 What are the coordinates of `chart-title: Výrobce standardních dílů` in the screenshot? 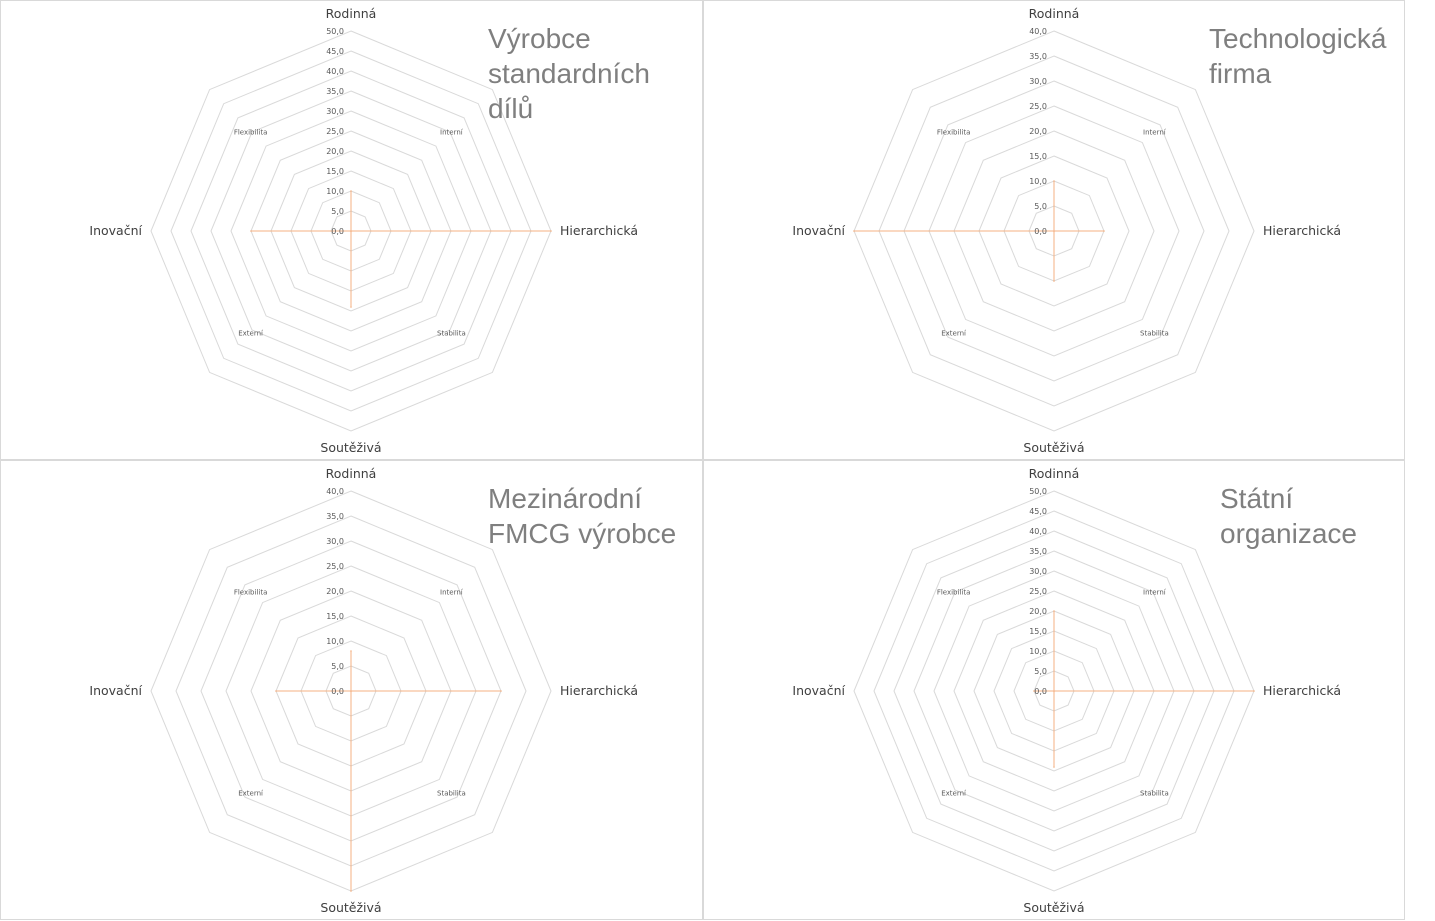 It's located at (569, 73).